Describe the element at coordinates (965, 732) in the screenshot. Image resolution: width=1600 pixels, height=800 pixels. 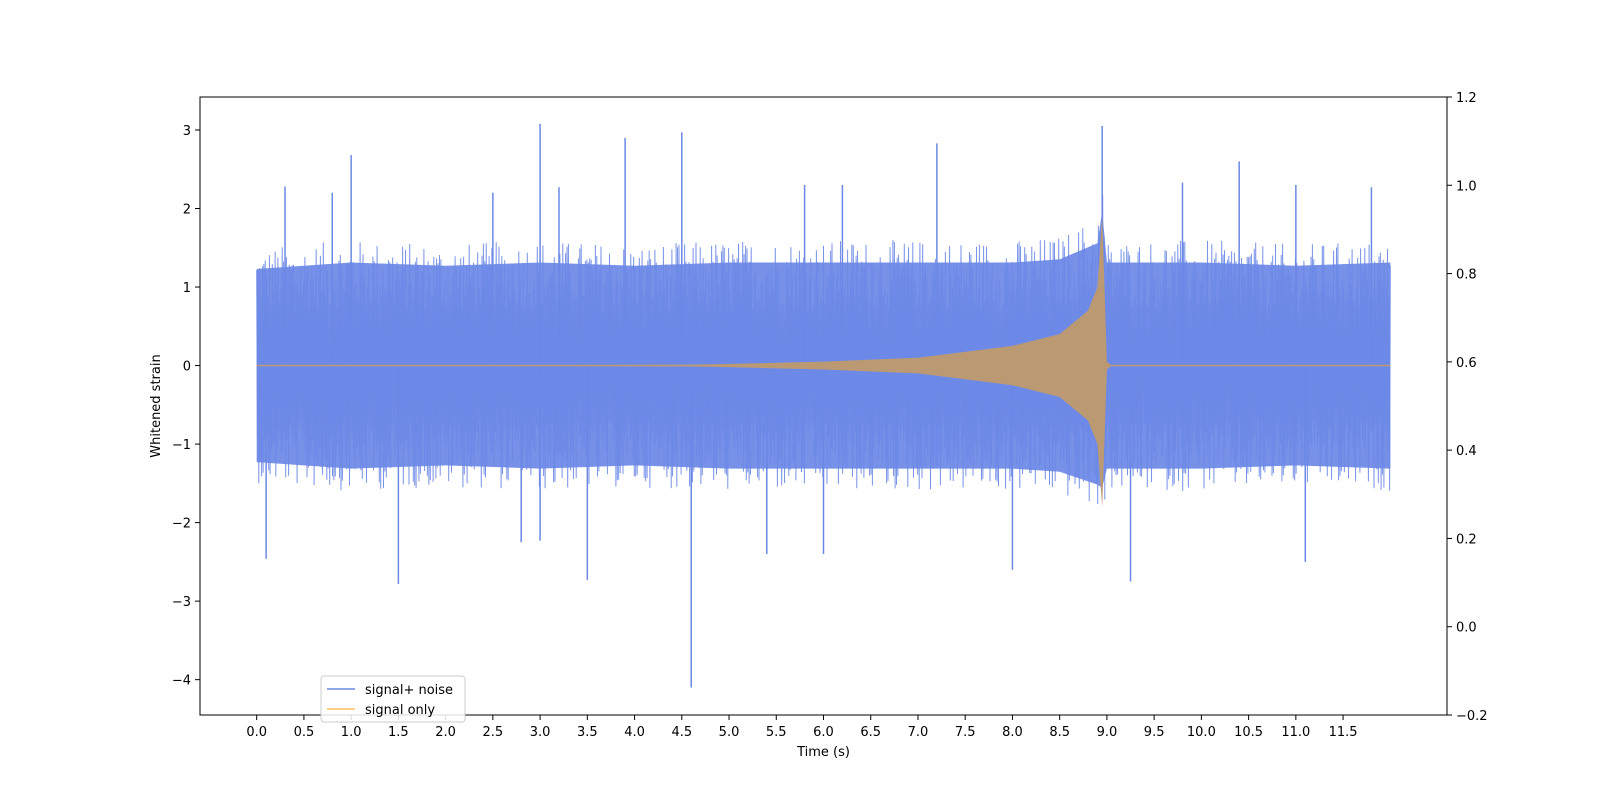
I see `x-tick-label: 7.5` at that location.